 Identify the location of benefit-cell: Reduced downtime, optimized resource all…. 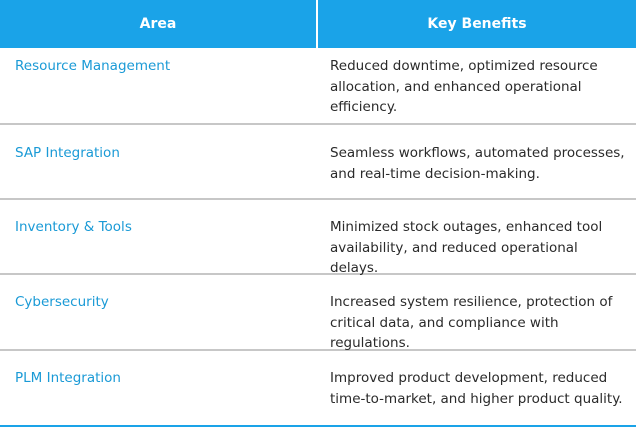
(464, 86).